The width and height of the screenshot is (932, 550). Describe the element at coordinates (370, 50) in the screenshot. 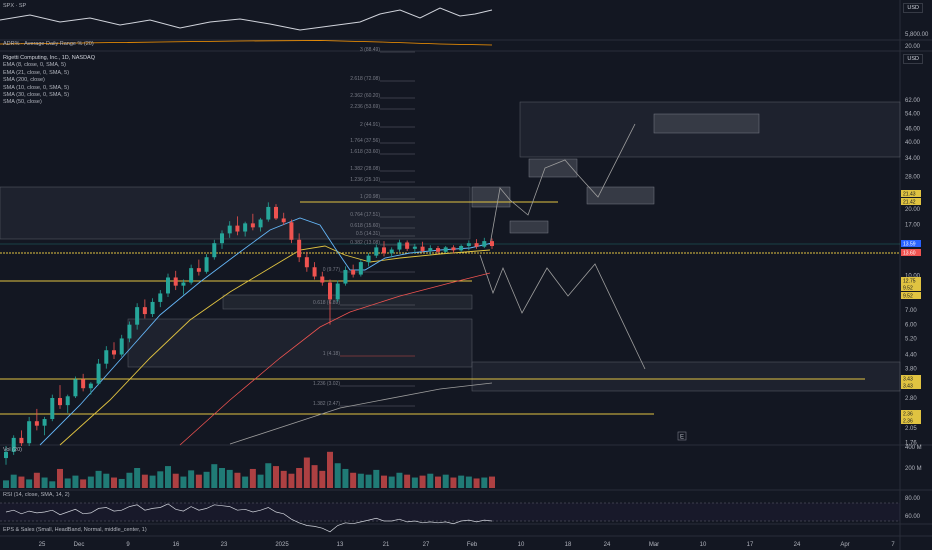

I see `fib-label: 3 (88.49)` at that location.